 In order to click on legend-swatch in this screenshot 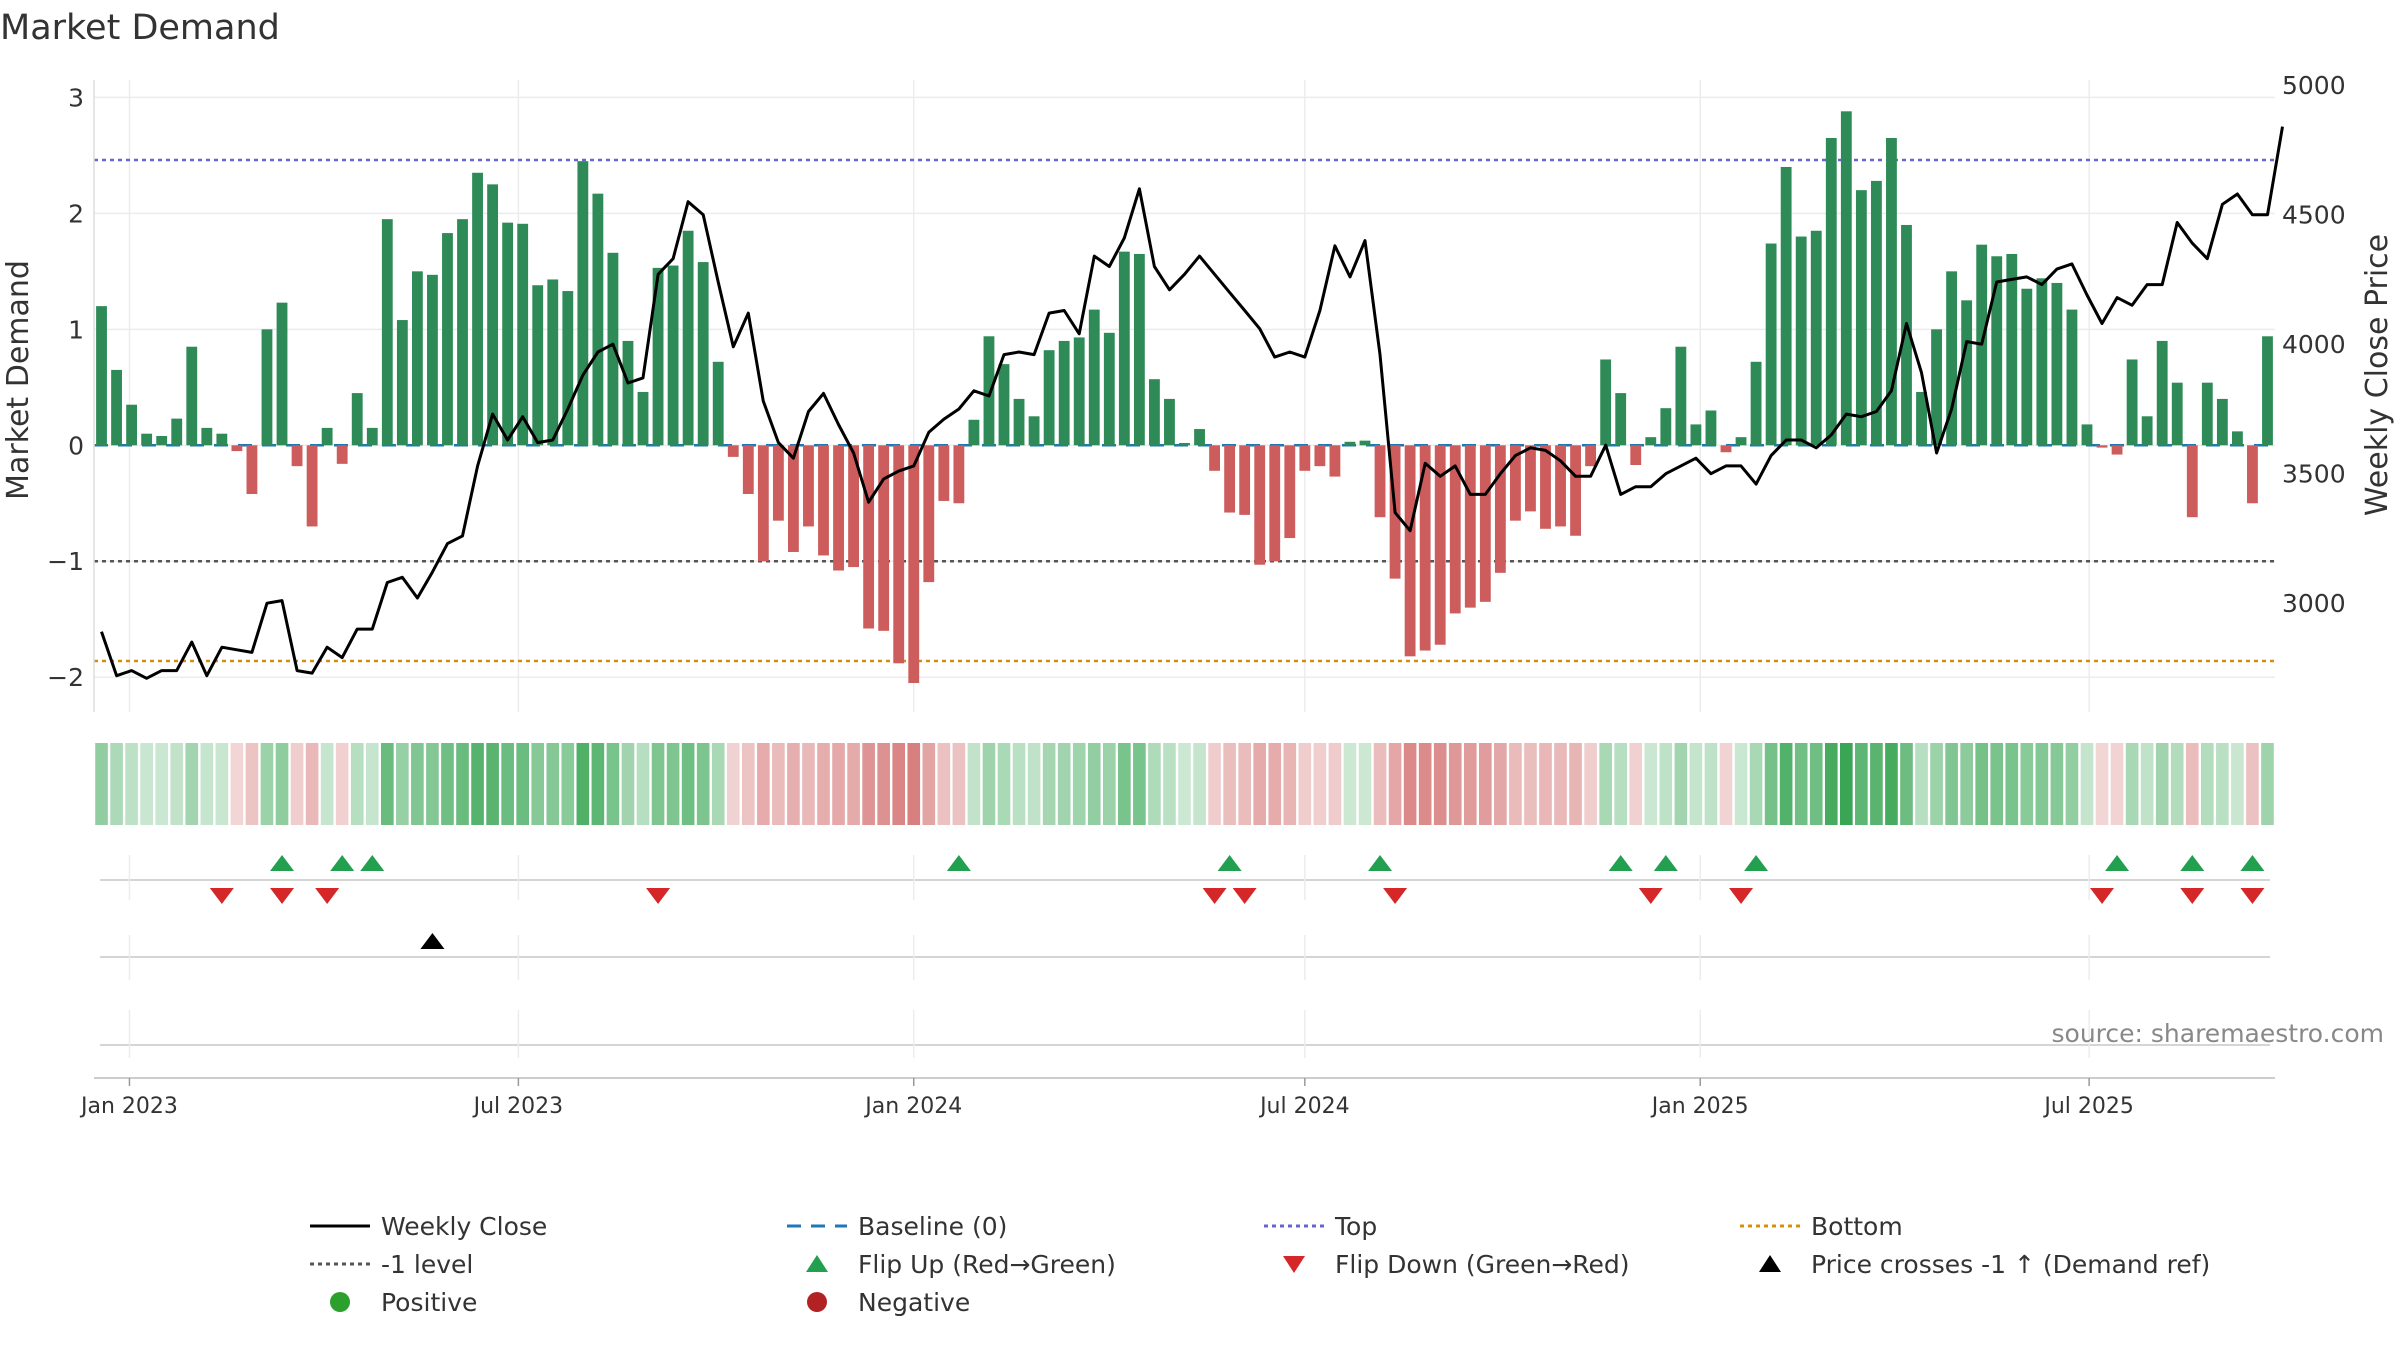, I will do `click(817, 1302)`.